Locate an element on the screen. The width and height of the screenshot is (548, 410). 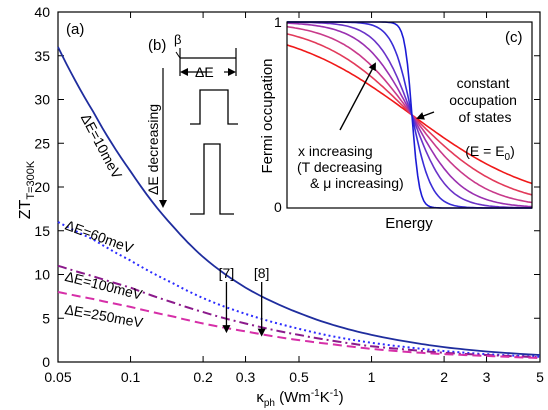
x-axis-label: κph (Wm-1K-1) is located at coordinates (299, 398).